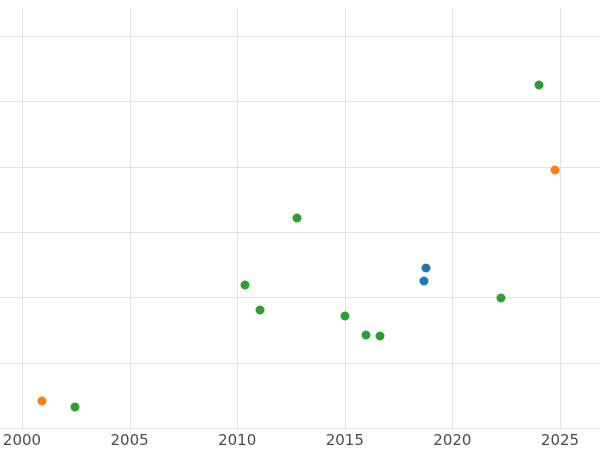 The image size is (600, 450). Describe the element at coordinates (237, 440) in the screenshot. I see `x-tick-label: 2010` at that location.